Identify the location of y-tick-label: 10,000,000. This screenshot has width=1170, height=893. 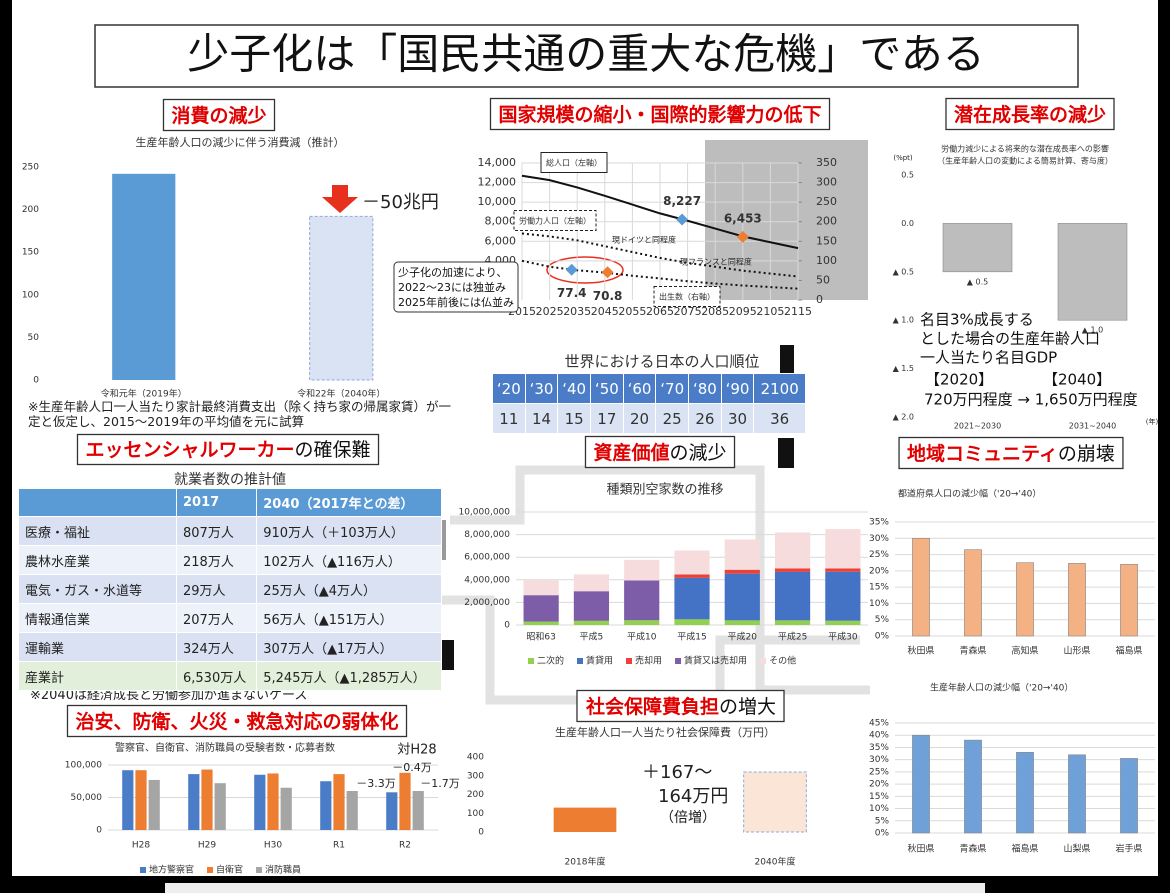
(484, 513).